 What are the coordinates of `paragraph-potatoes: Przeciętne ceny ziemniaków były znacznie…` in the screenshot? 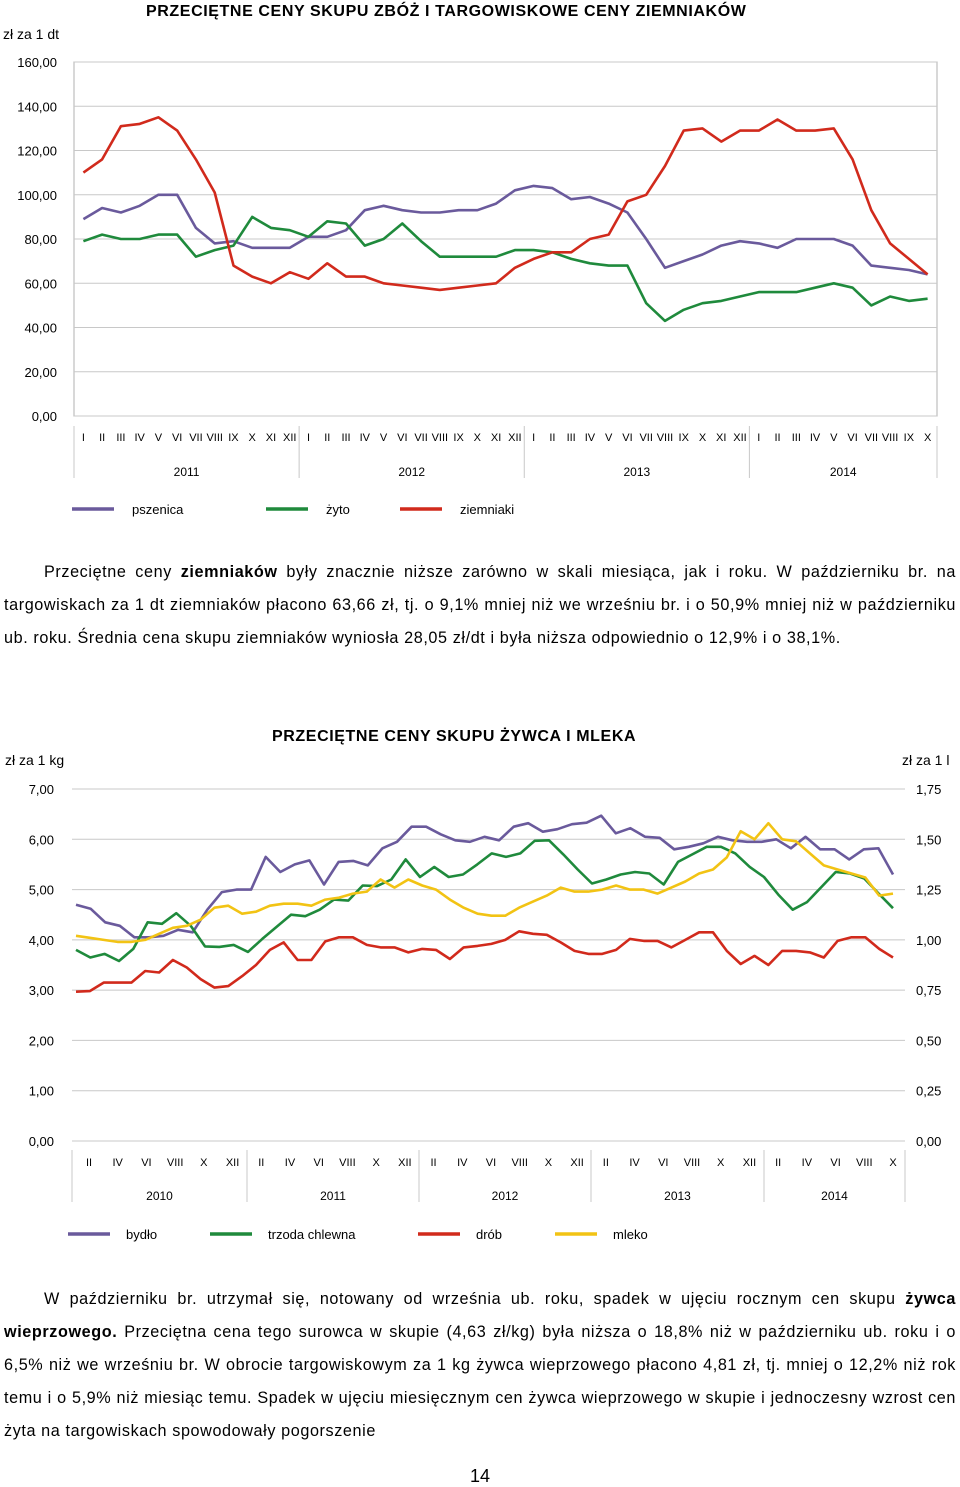 It's located at (480, 605).